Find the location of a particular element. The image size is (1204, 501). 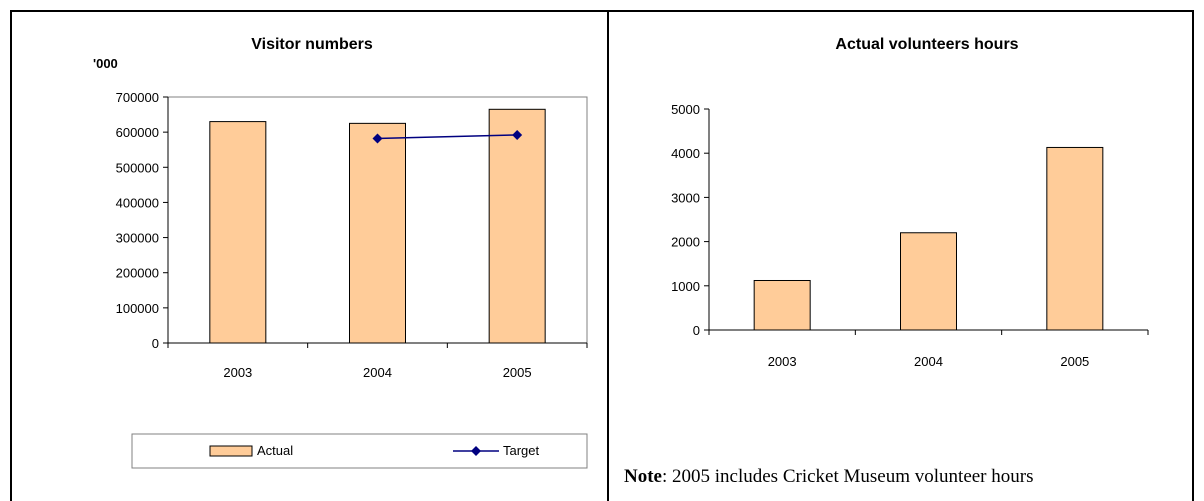

legend-swatch-actual is located at coordinates (231, 451).